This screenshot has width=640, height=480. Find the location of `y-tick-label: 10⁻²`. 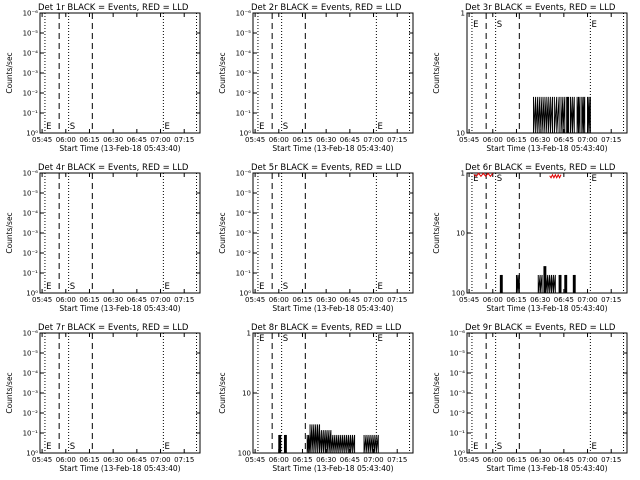

y-tick-label: 10⁻² is located at coordinates (31, 254).